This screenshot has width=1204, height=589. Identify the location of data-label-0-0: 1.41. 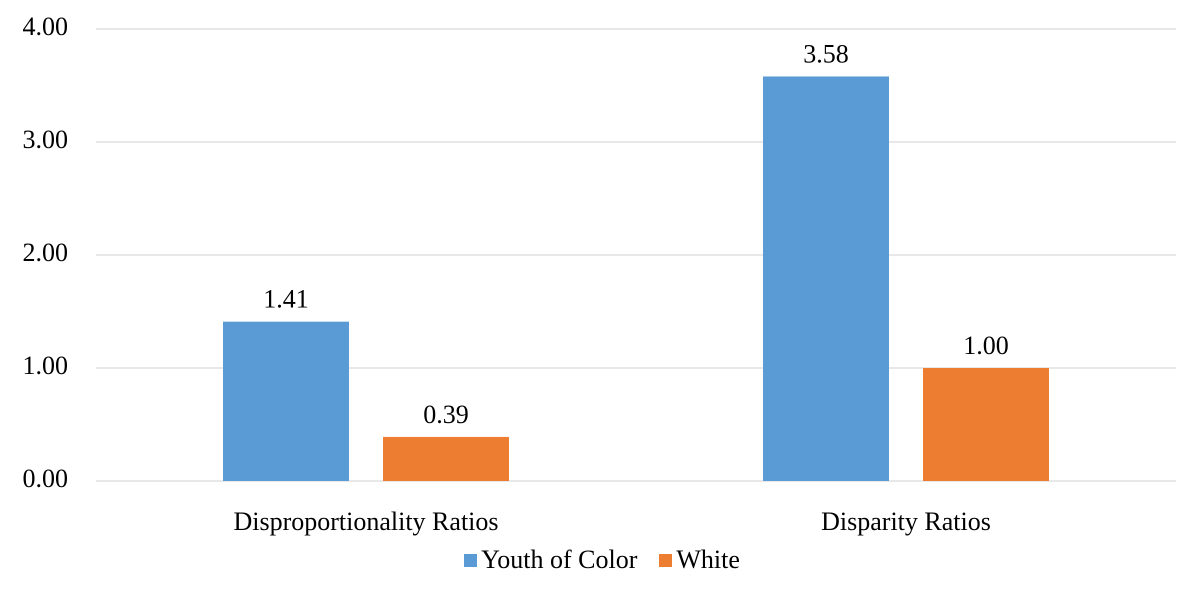
(286, 299).